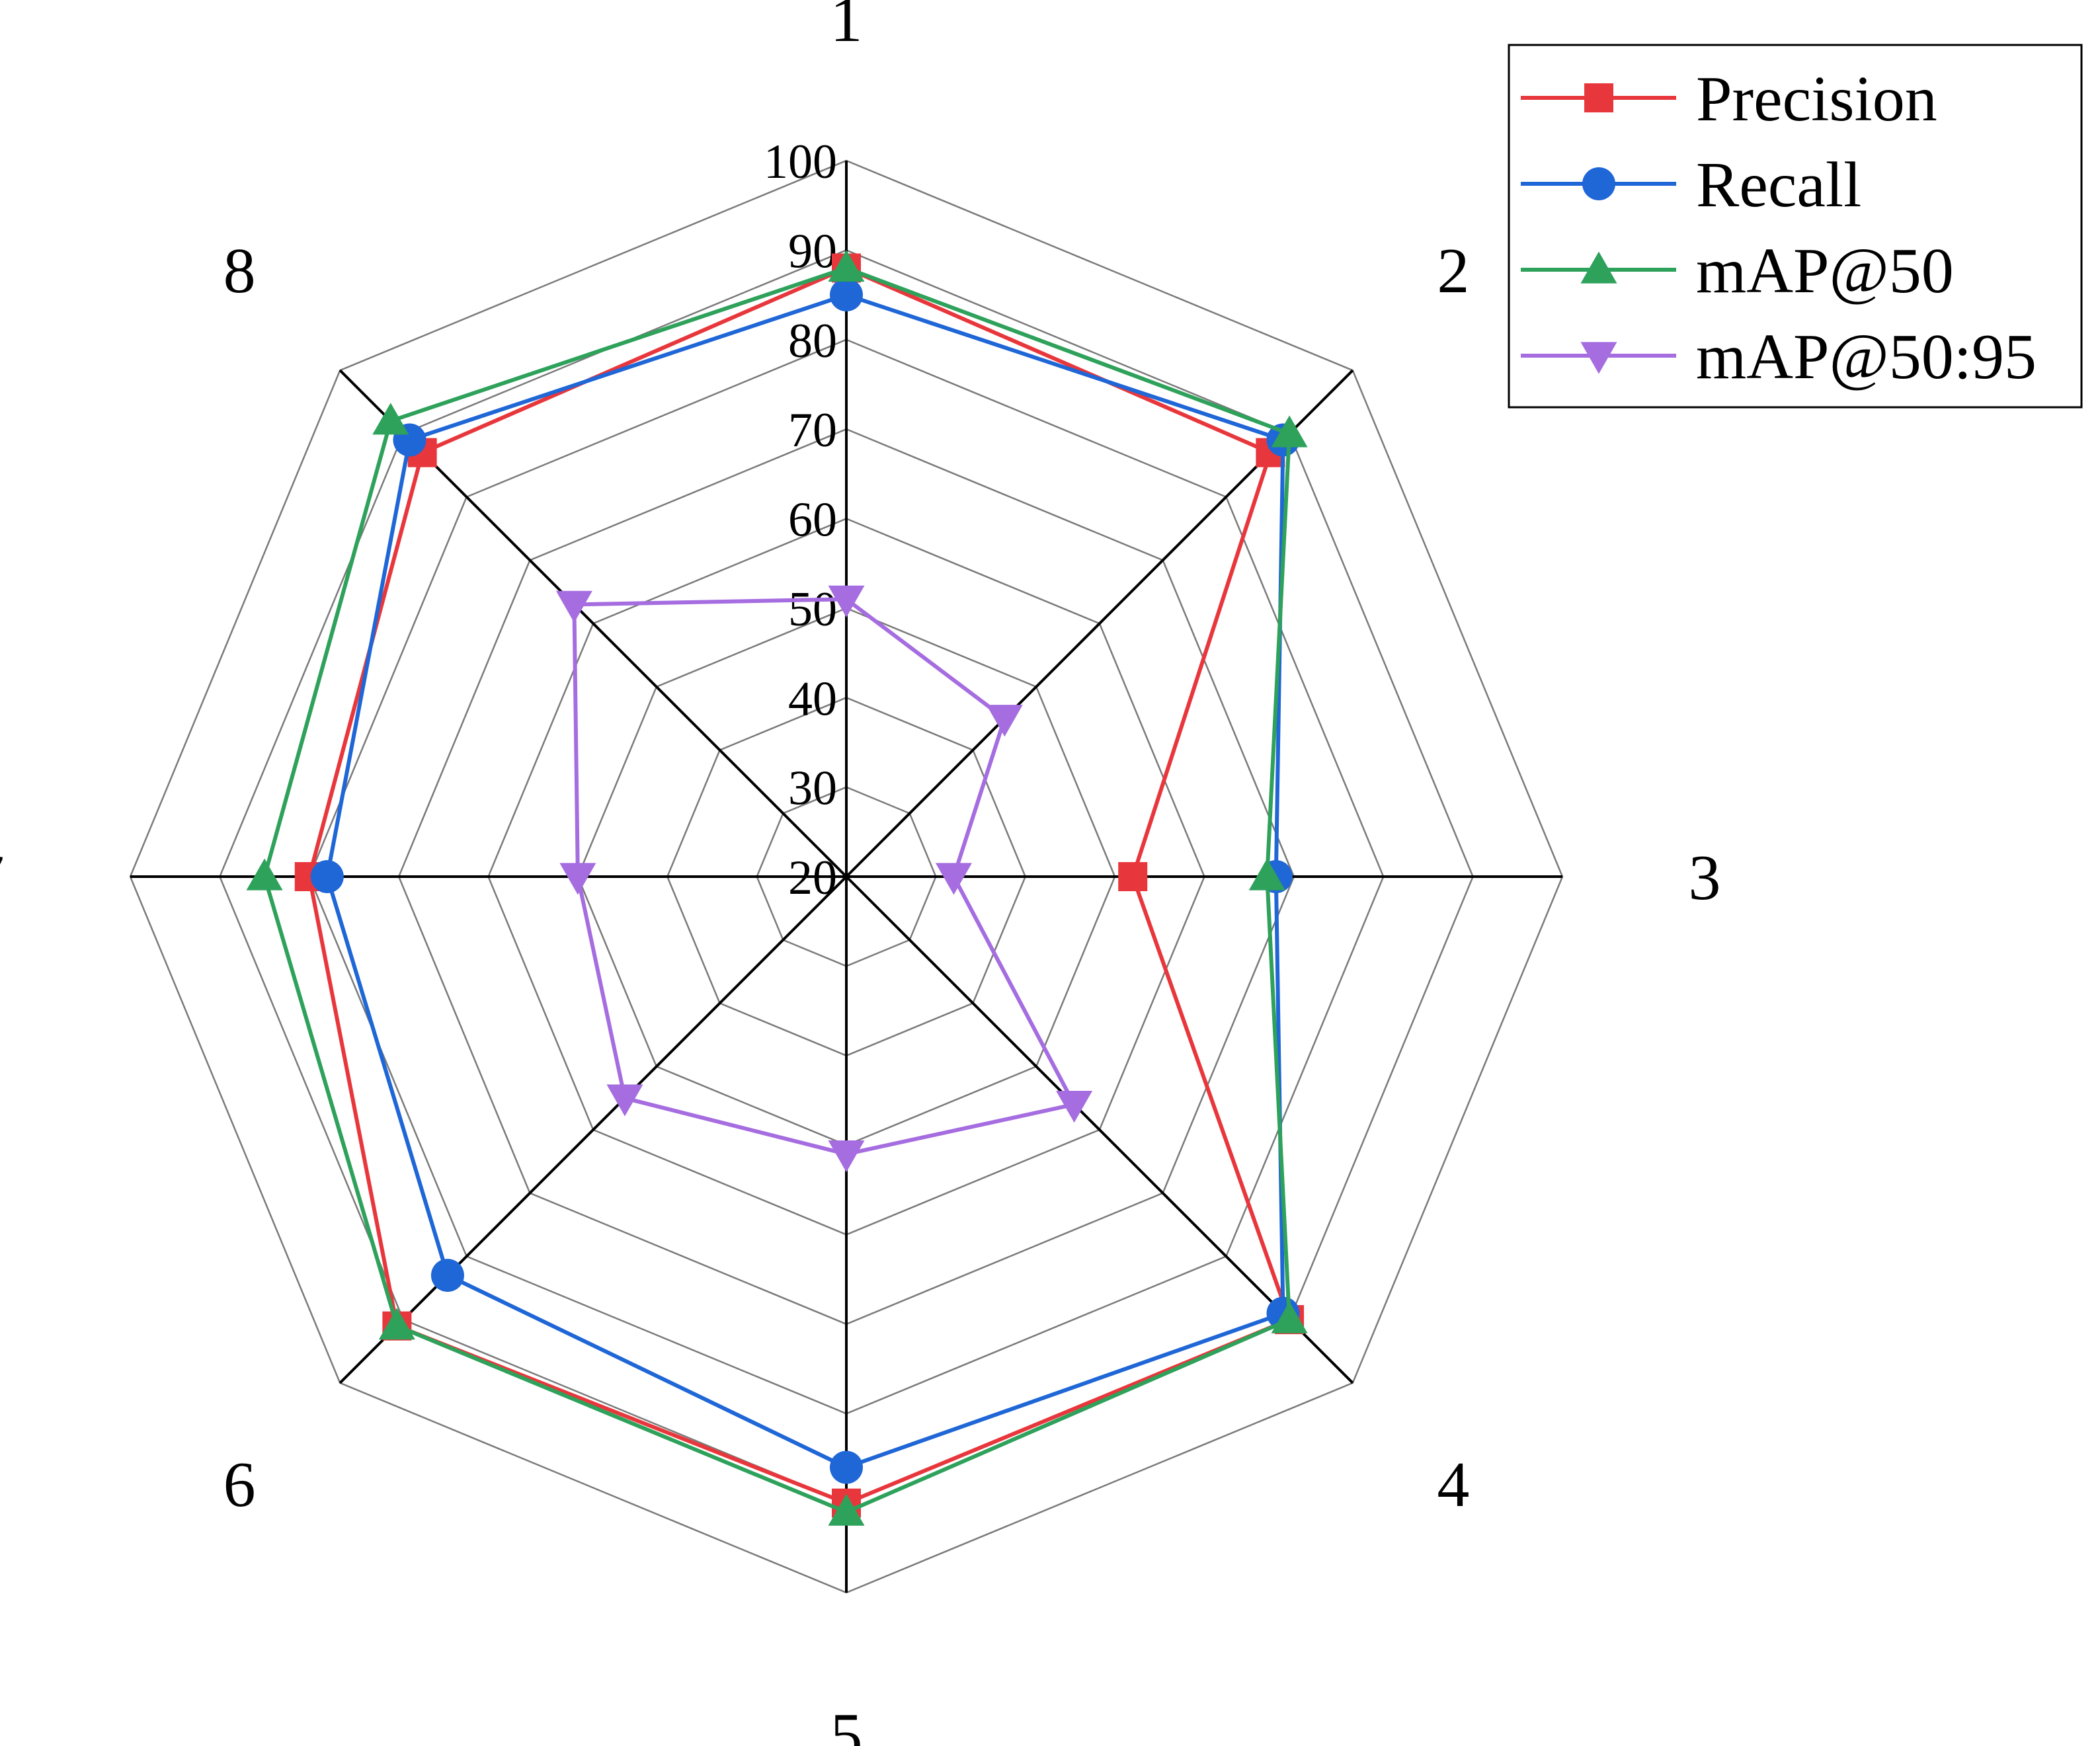 The width and height of the screenshot is (2100, 1746). What do you see at coordinates (846, 1156) in the screenshot?
I see `data-point-mAP@50:95-5` at bounding box center [846, 1156].